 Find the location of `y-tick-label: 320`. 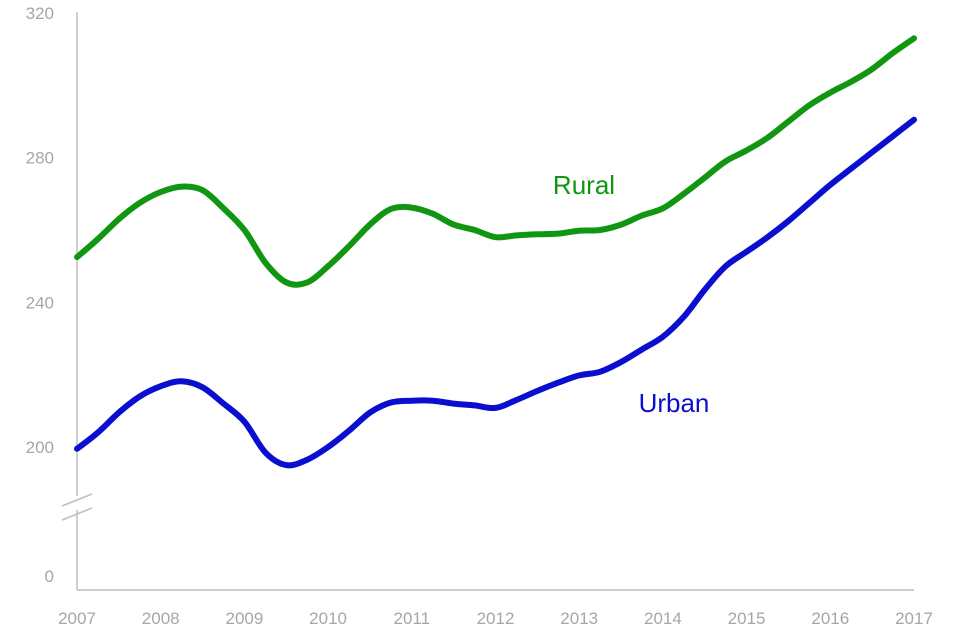

y-tick-label: 320 is located at coordinates (40, 13).